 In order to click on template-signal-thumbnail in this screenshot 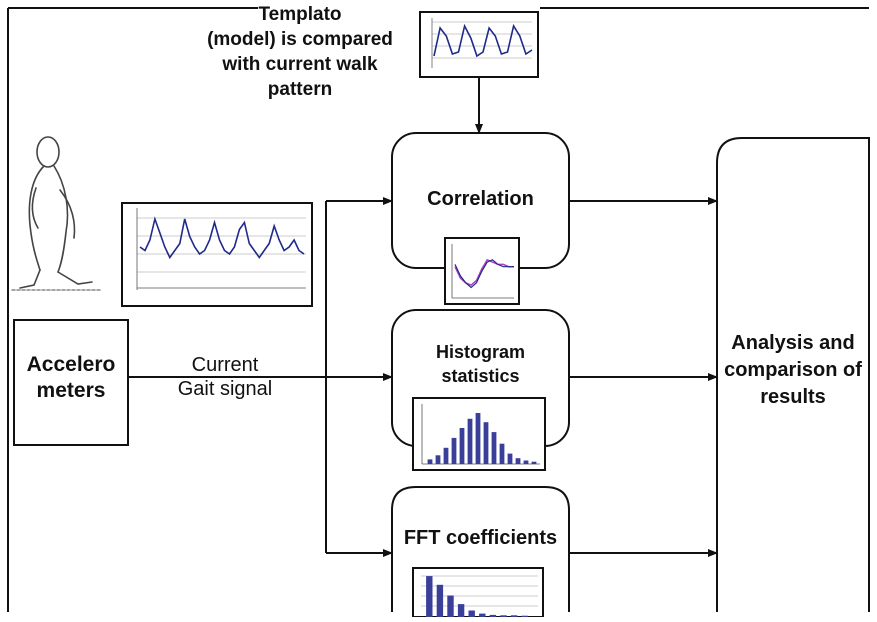, I will do `click(479, 44)`.